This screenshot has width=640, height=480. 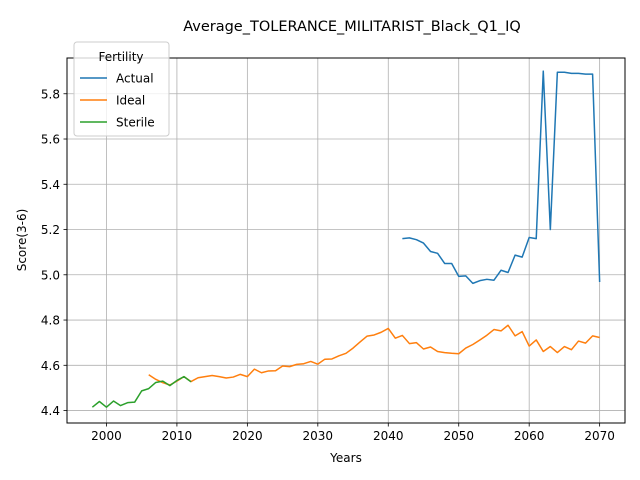 I want to click on legend-label-ideal: Ideal, so click(x=130, y=101).